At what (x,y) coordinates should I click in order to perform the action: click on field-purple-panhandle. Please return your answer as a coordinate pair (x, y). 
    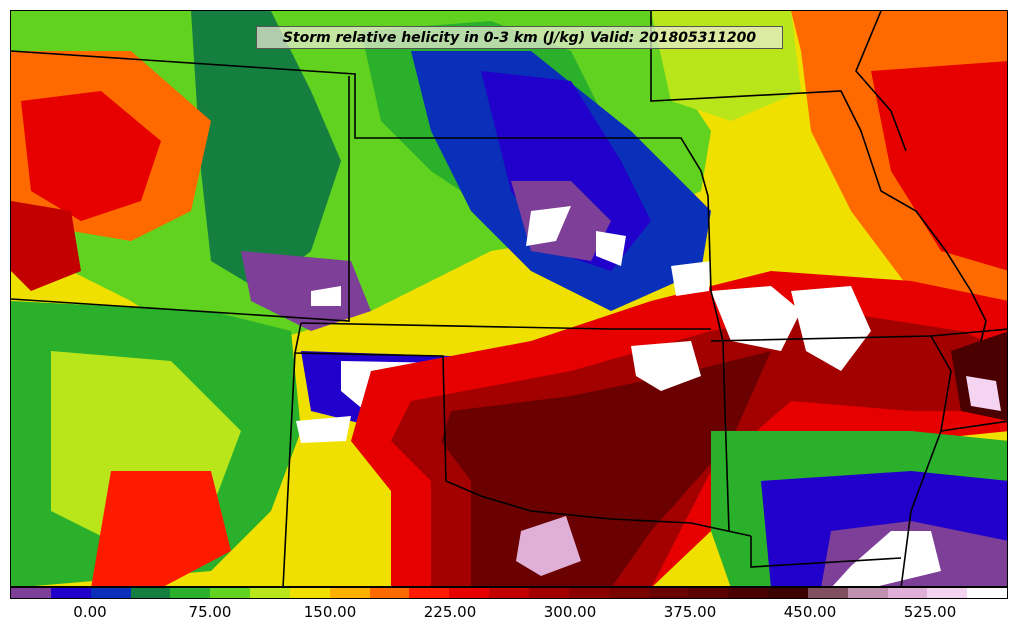
    Looking at the image, I should click on (306, 291).